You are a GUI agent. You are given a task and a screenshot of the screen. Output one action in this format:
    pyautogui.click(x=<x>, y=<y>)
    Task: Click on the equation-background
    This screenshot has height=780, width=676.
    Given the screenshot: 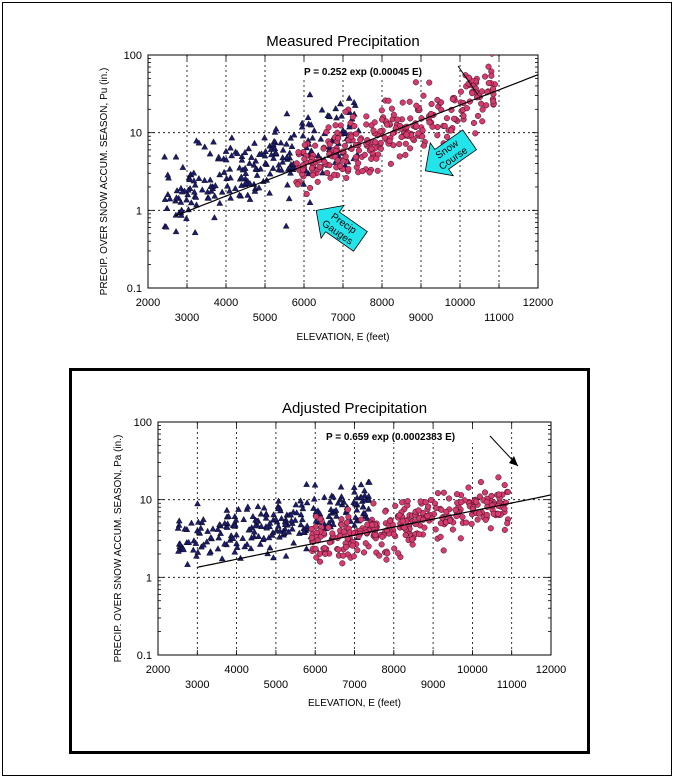 What is the action you would take?
    pyautogui.click(x=379, y=71)
    